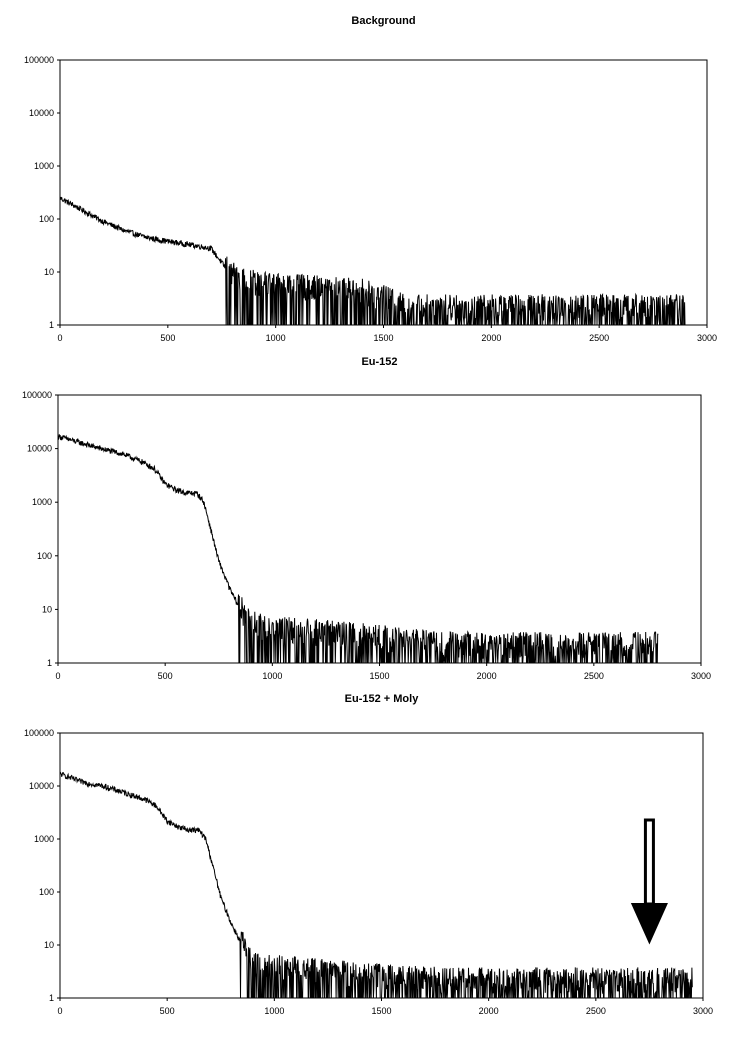 Image resolution: width=750 pixels, height=1054 pixels. What do you see at coordinates (379, 362) in the screenshot?
I see `chart-title: Eu-152` at bounding box center [379, 362].